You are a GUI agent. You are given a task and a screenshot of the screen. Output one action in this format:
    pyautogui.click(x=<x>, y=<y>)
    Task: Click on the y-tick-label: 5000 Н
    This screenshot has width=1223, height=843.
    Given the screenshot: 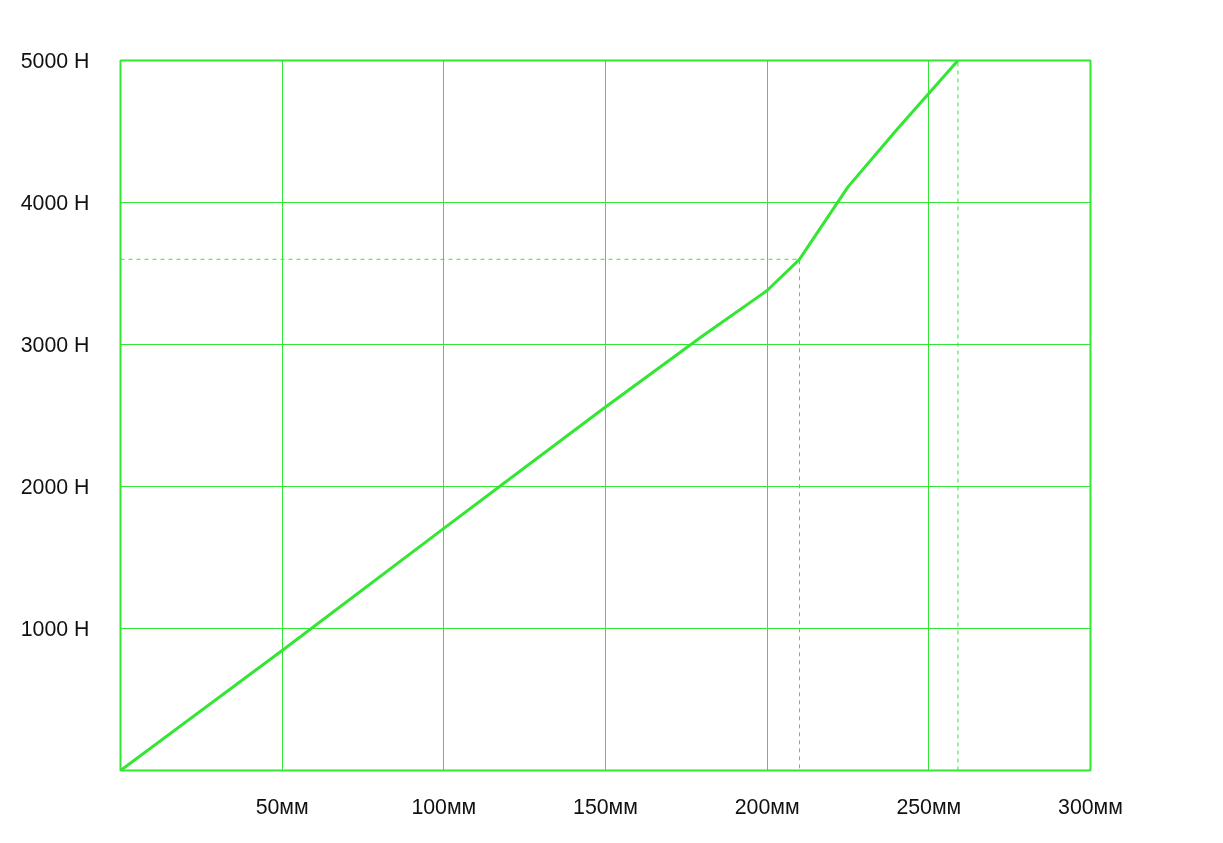 What is the action you would take?
    pyautogui.click(x=55, y=60)
    